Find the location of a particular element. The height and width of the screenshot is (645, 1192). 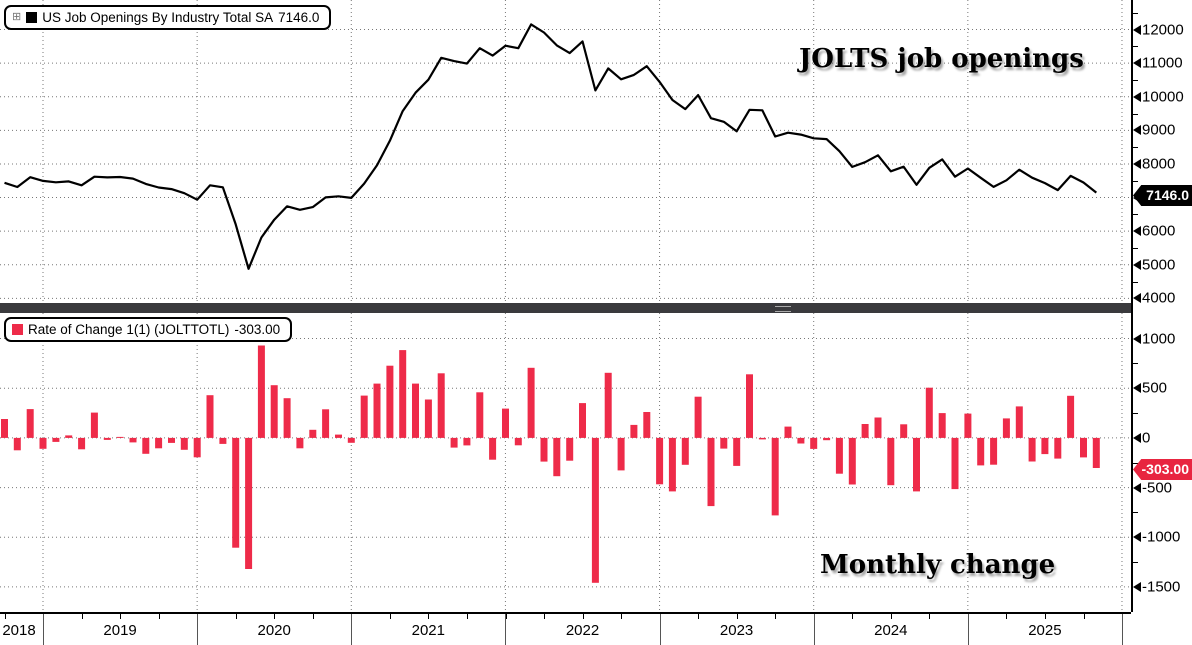

top-legend-value: 7146.0 is located at coordinates (299, 17).